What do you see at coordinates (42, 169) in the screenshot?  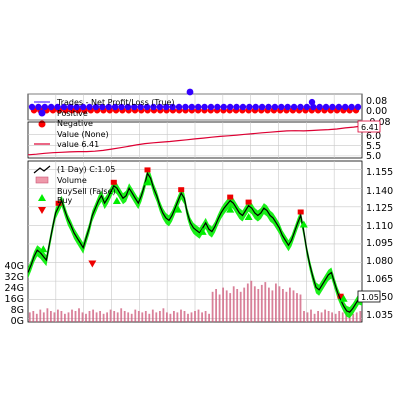 I see `price-legend-swatch` at bounding box center [42, 169].